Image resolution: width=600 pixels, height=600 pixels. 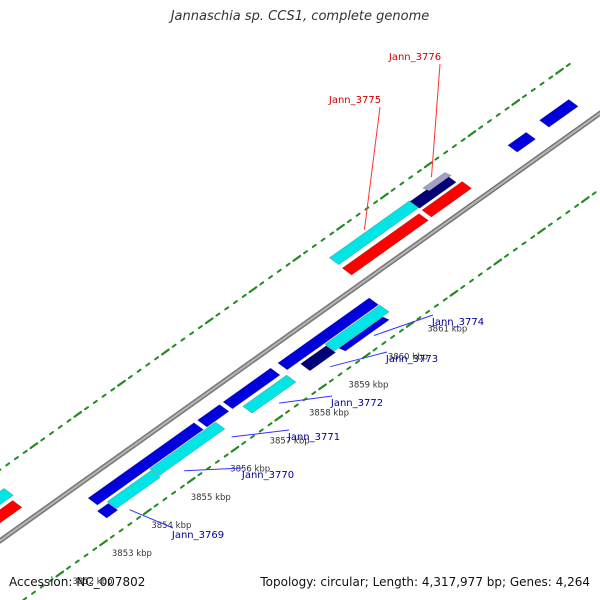 What do you see at coordinates (211, 498) in the screenshot?
I see `tick-label: 3855 kbp` at bounding box center [211, 498].